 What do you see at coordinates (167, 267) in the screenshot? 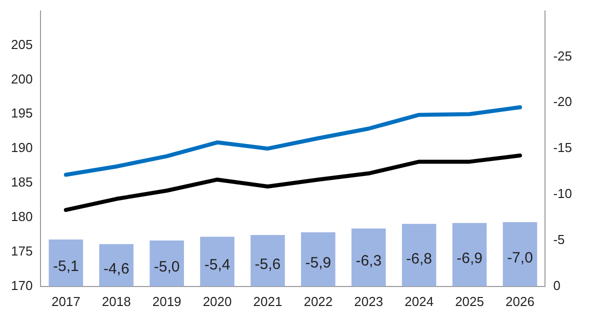
I see `data-label: -5,0` at bounding box center [167, 267].